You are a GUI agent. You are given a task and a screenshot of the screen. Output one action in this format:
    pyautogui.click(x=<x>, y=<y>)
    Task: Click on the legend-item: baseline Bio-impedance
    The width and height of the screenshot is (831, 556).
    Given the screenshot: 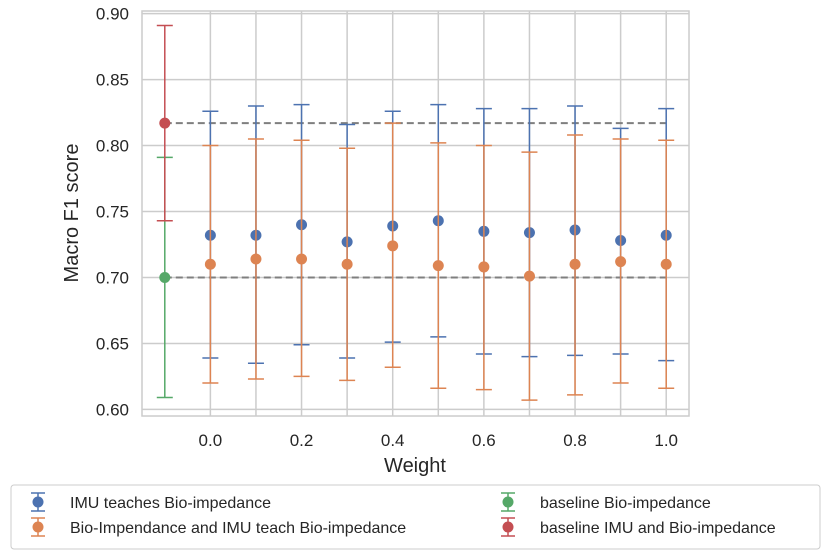 What is the action you would take?
    pyautogui.click(x=606, y=502)
    